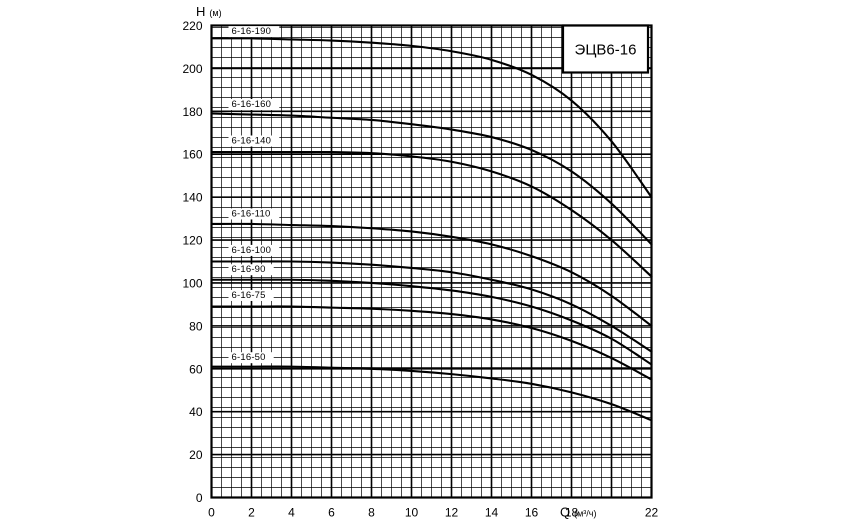 The image size is (853, 528). Describe the element at coordinates (192, 283) in the screenshot. I see `y-tick-label: 100` at that location.